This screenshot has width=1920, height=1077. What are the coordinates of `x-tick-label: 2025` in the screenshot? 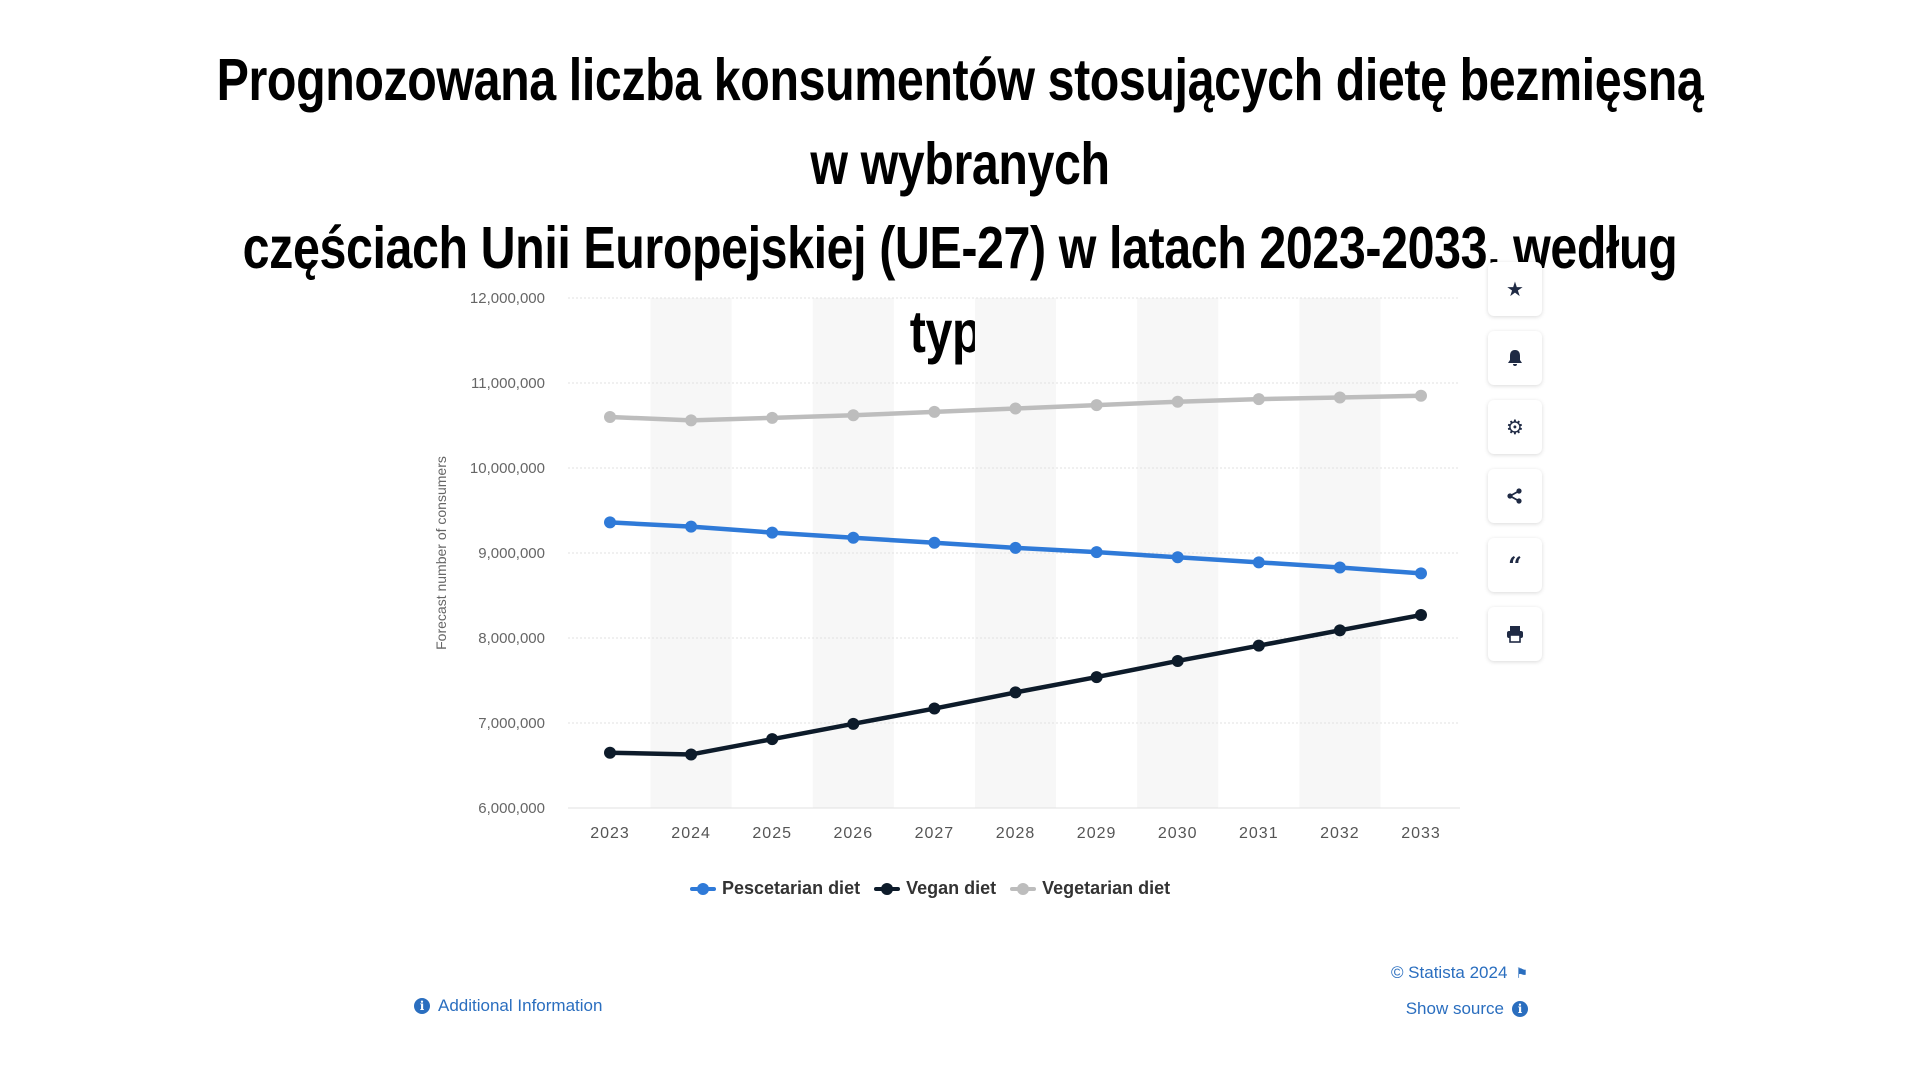 It's located at (772, 833).